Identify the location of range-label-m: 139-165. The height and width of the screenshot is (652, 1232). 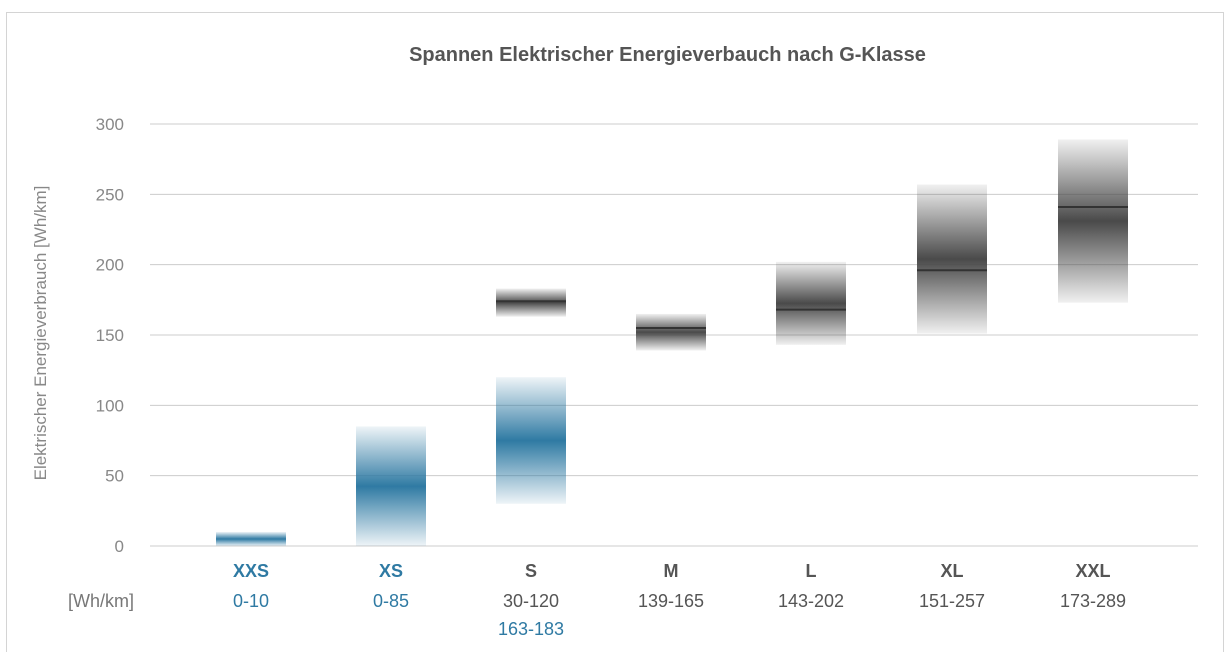
(671, 601).